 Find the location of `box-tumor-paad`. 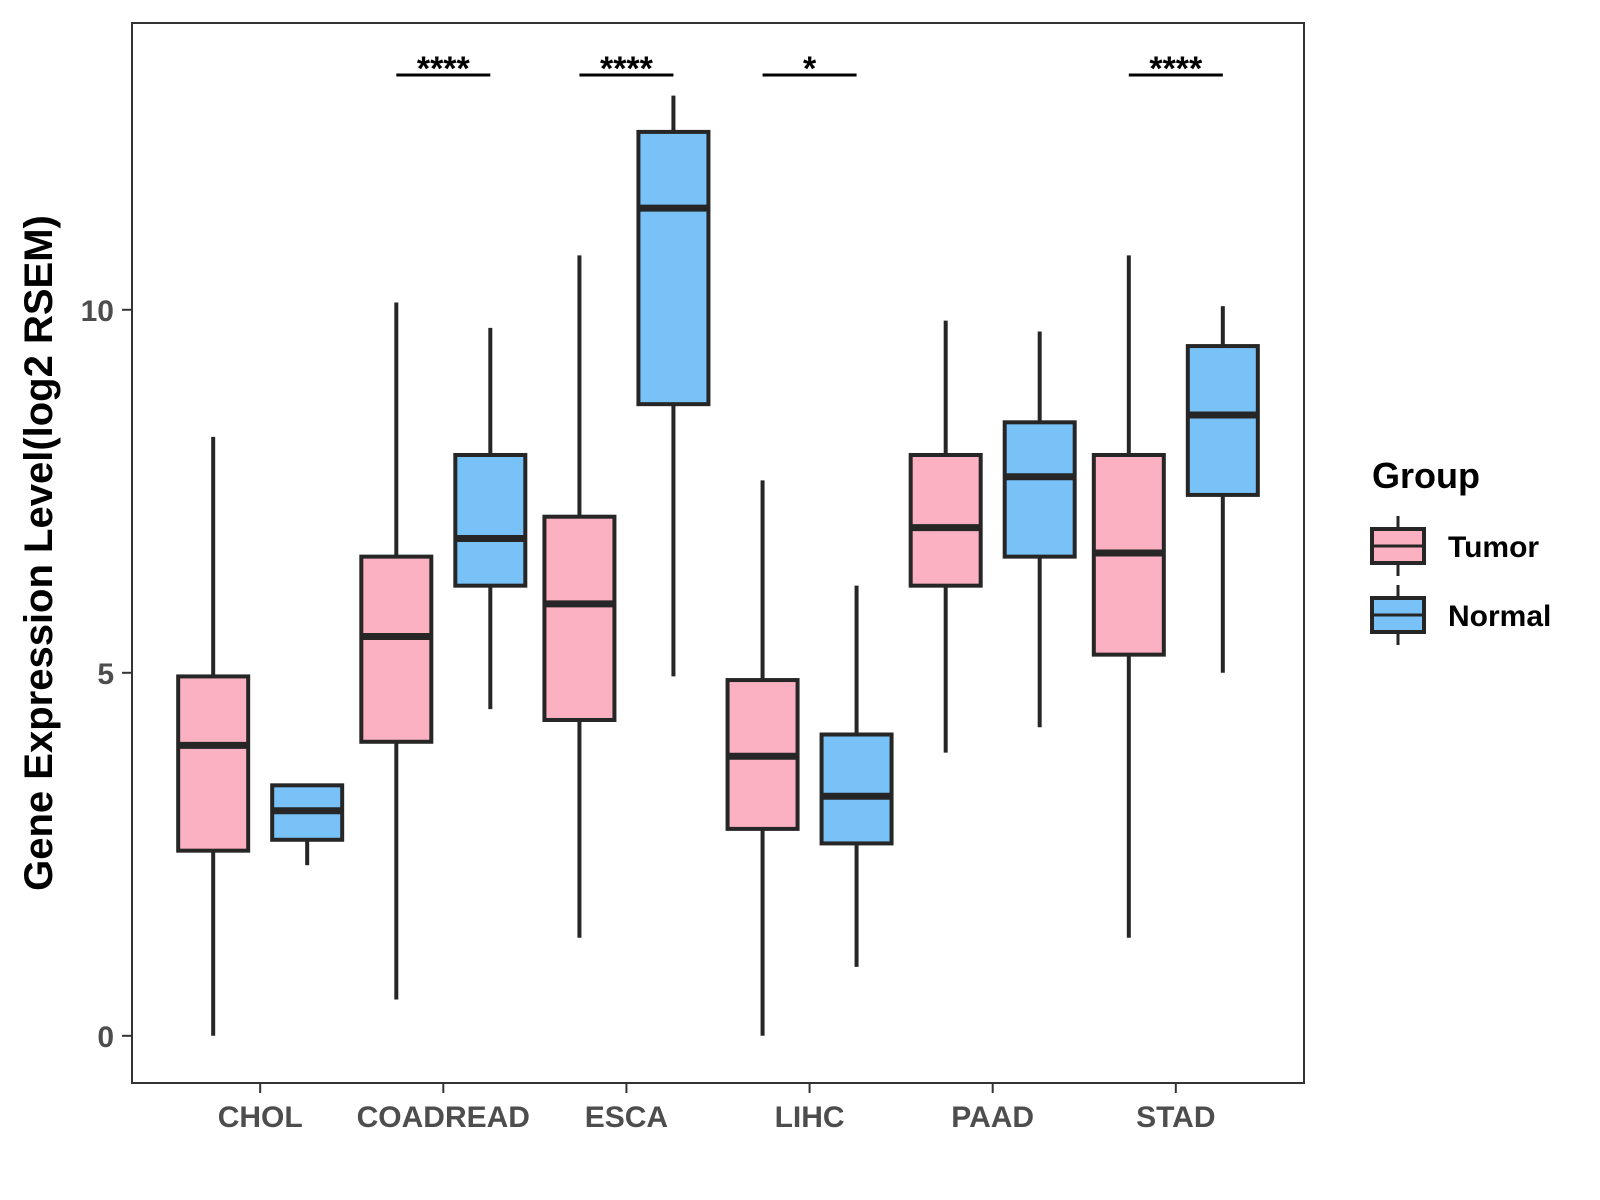

box-tumor-paad is located at coordinates (945, 536).